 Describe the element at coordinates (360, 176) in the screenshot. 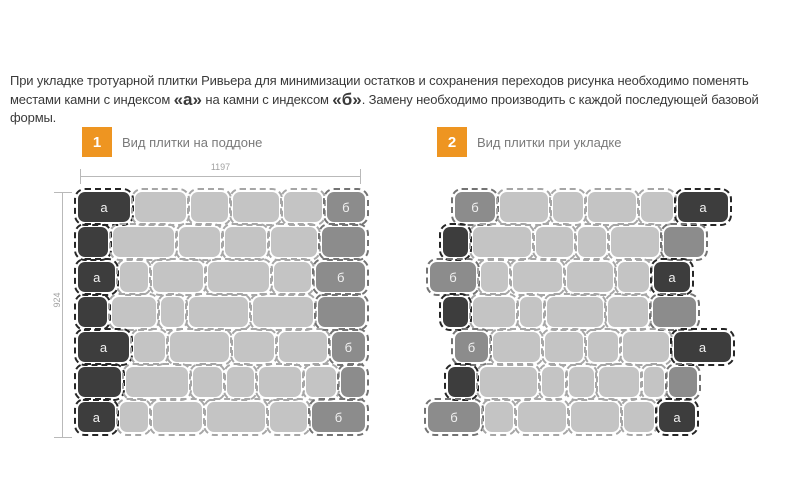

I see `dimension-width-tick-right` at that location.